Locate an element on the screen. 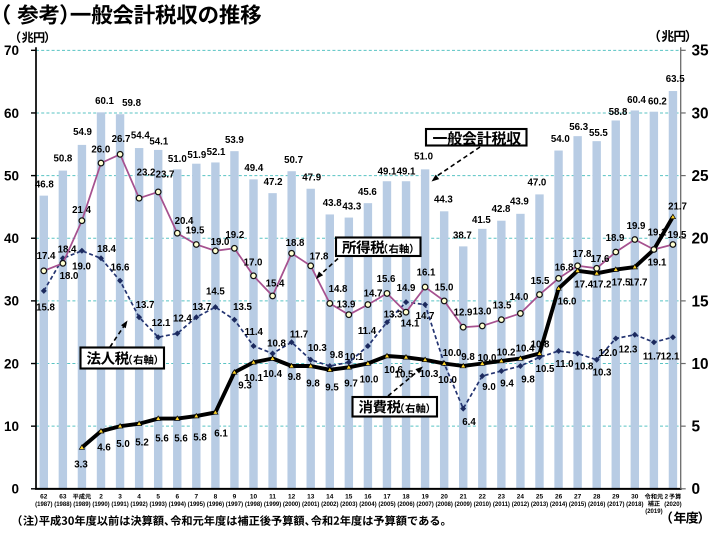 Image resolution: width=716 pixels, height=537 pixels. svg-text: 11.4 is located at coordinates (254, 332).